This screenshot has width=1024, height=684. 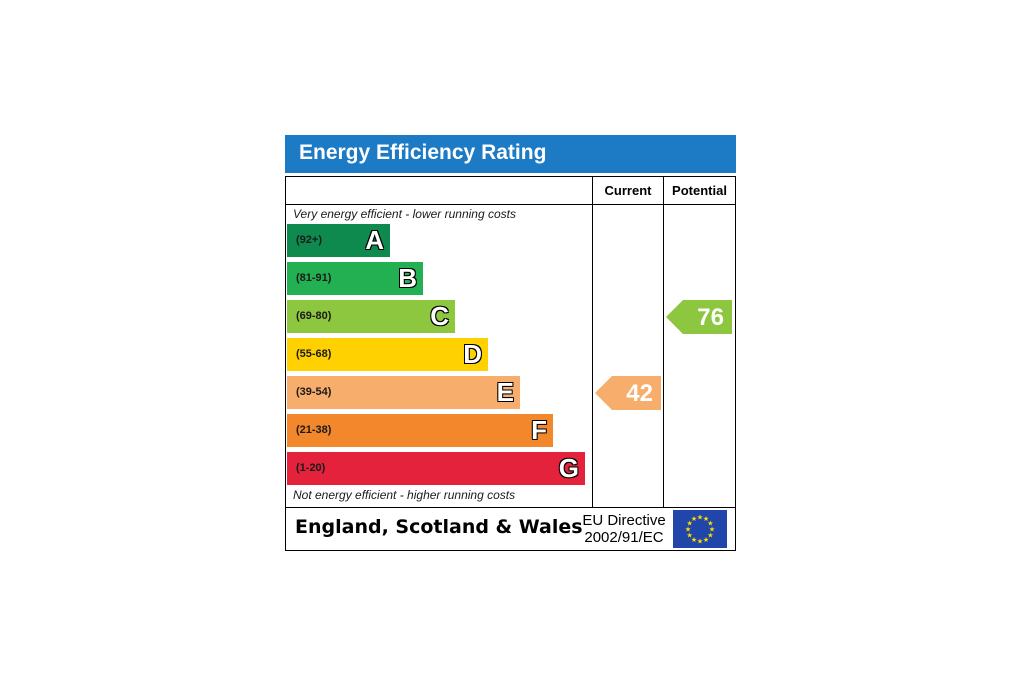 I want to click on band-range: (21-38), so click(x=314, y=430).